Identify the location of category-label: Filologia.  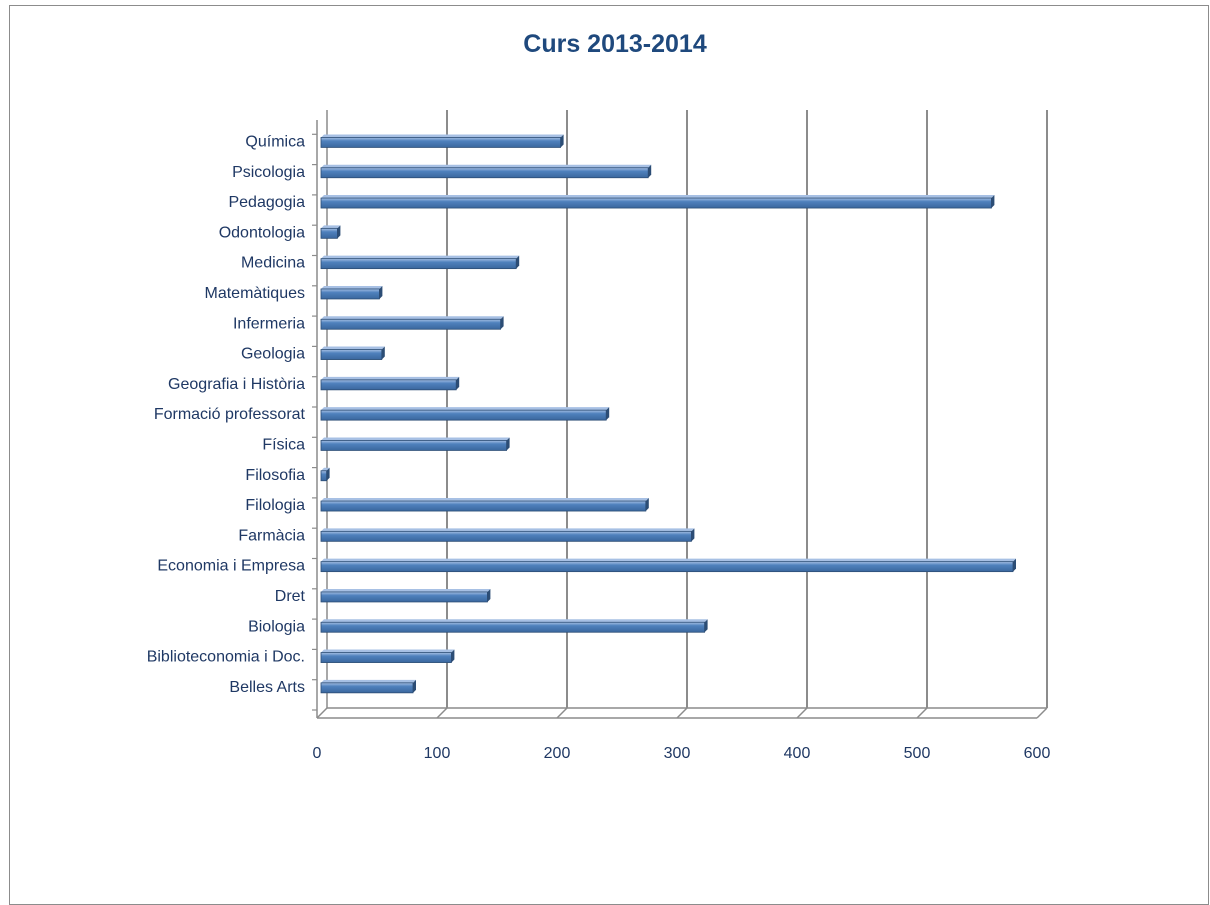
(275, 505).